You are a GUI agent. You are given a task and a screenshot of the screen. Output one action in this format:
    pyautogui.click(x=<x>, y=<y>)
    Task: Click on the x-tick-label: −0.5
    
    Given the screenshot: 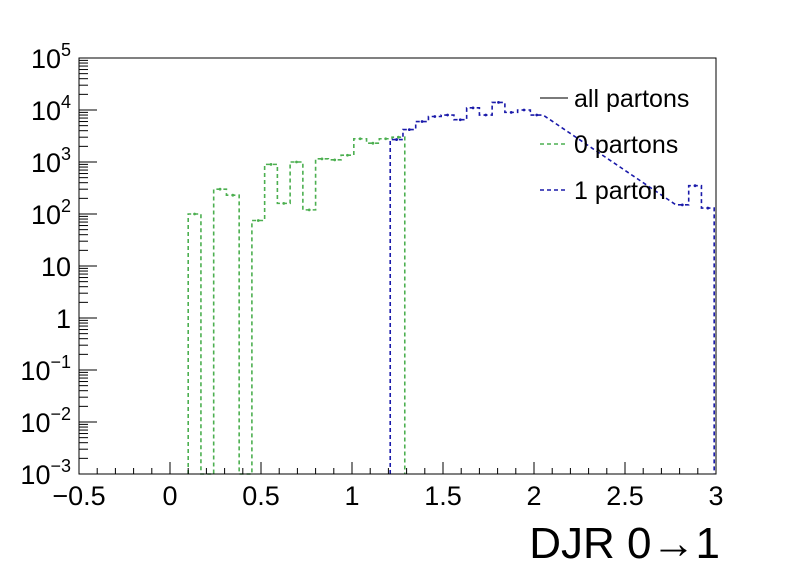 What is the action you would take?
    pyautogui.click(x=78, y=496)
    